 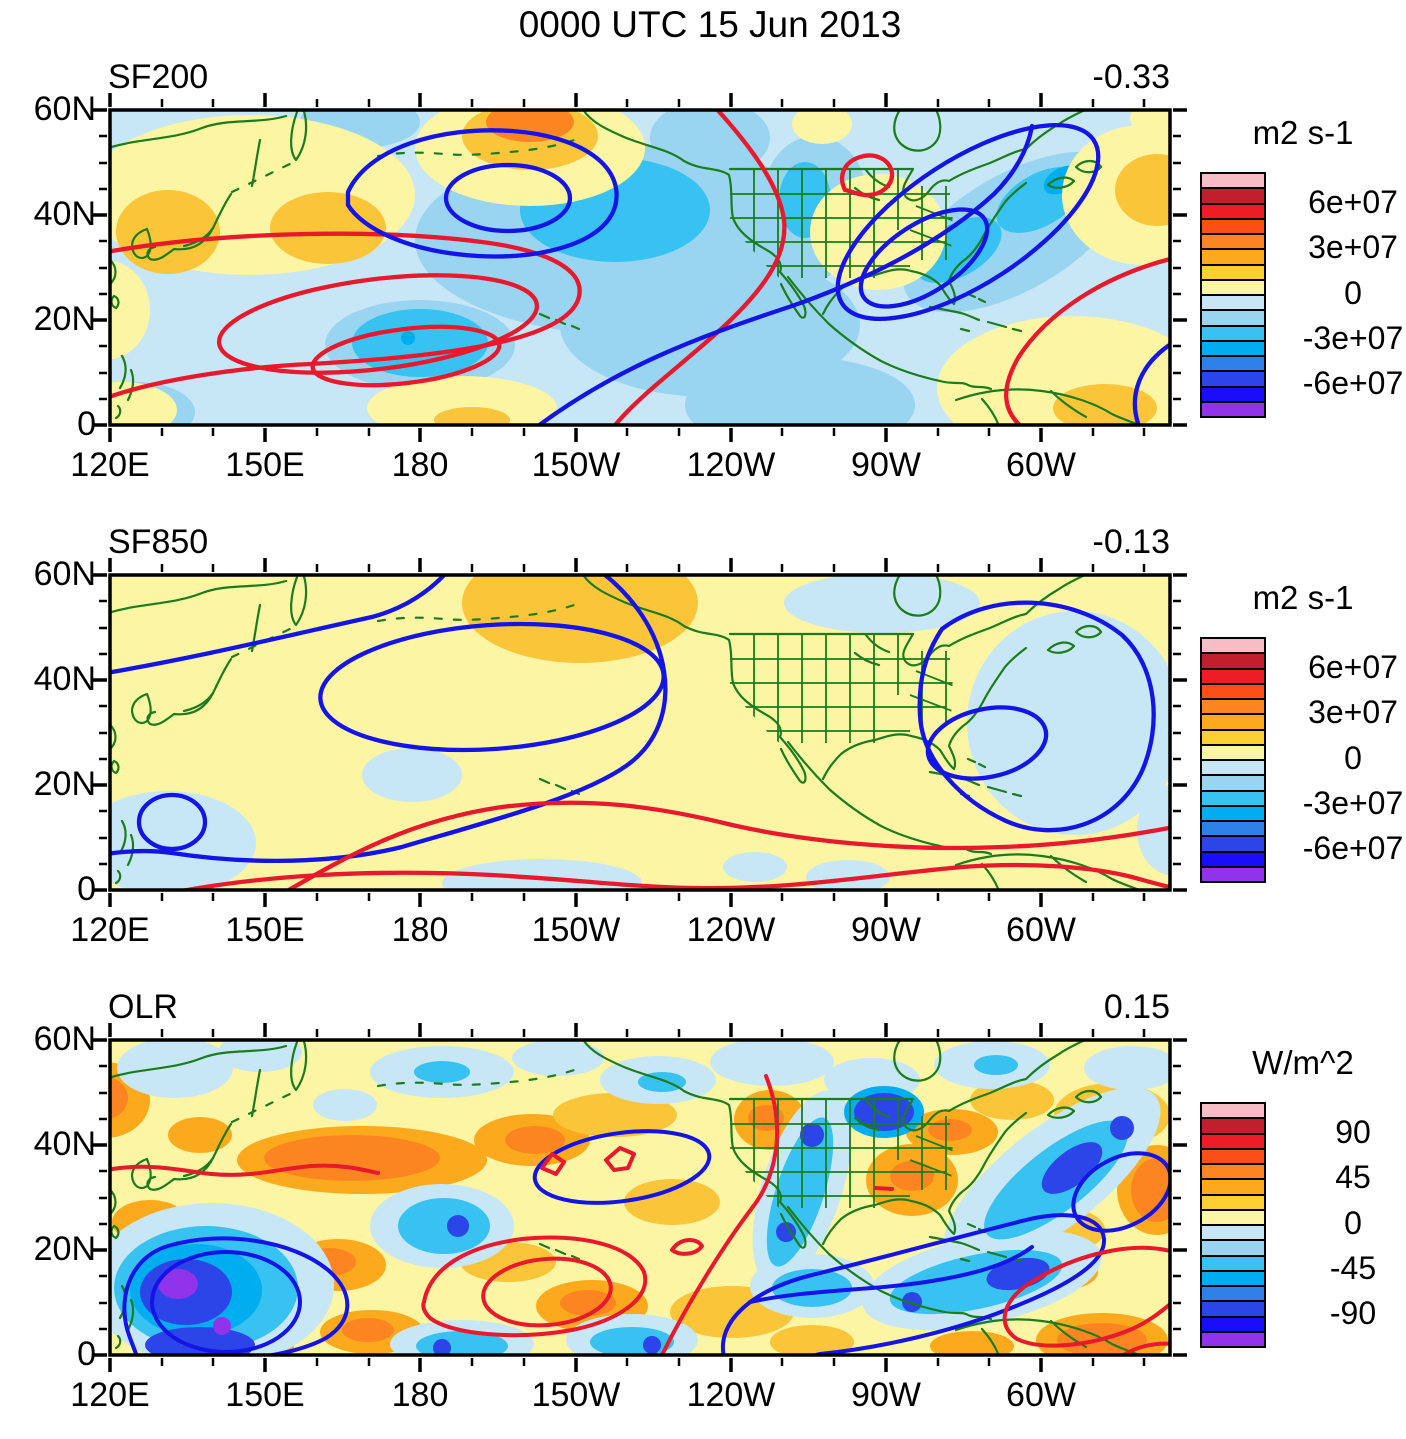 I want to click on correlation-value: -0.33, so click(x=1131, y=77).